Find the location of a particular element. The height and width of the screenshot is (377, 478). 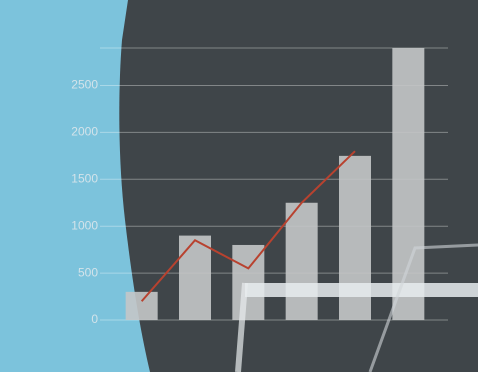

overlay-band is located at coordinates (361, 290).